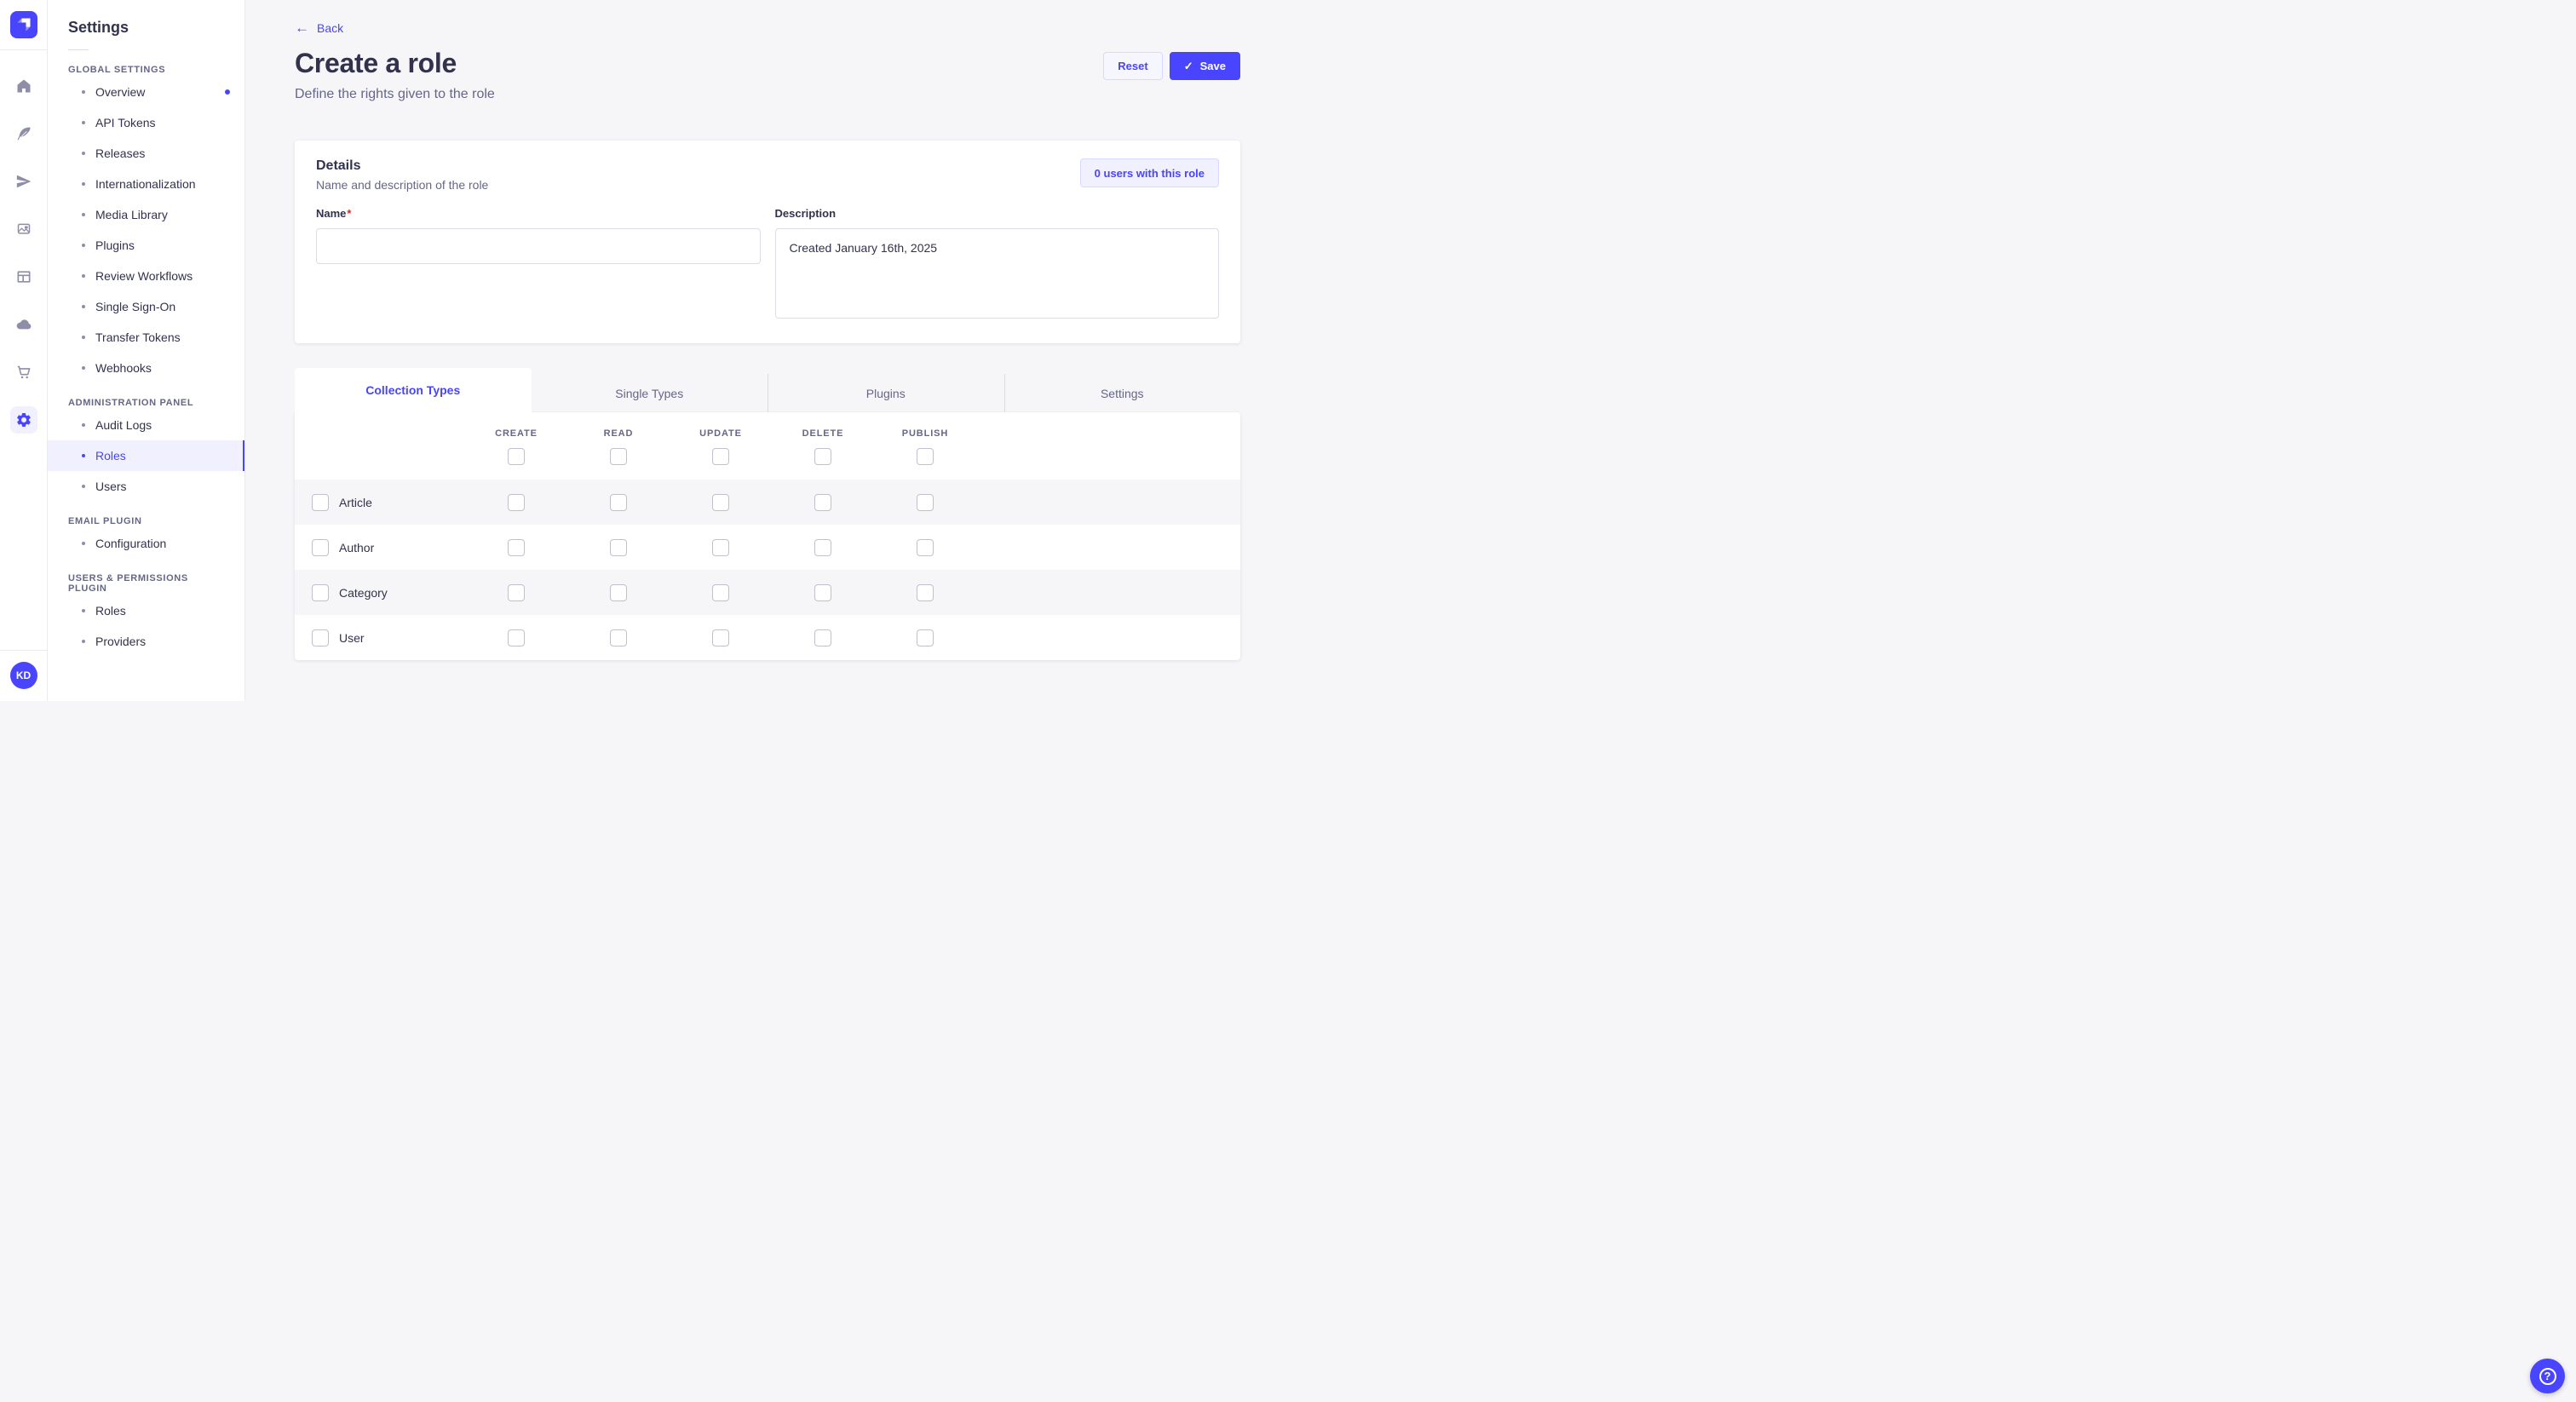 The width and height of the screenshot is (2576, 1402). I want to click on category-read-checkbox, so click(618, 592).